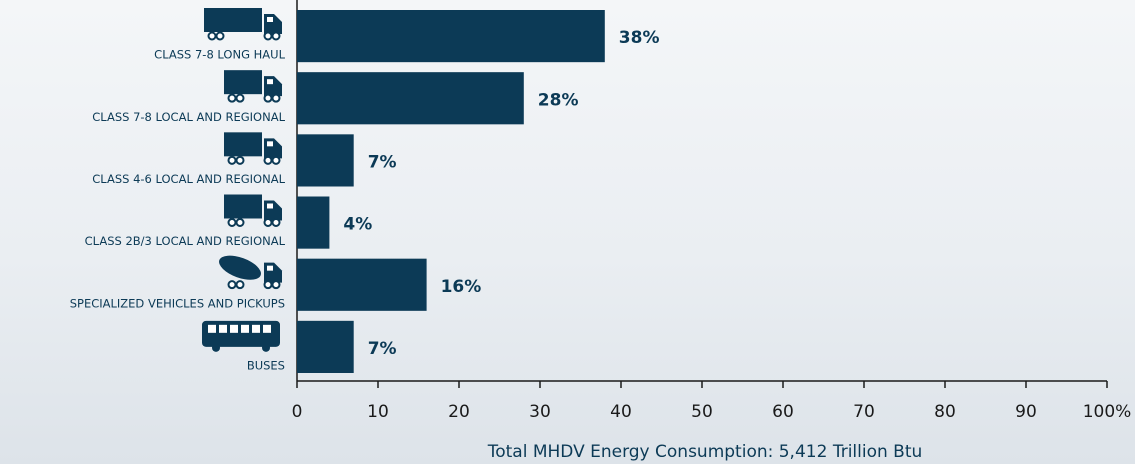  What do you see at coordinates (540, 412) in the screenshot?
I see `x-tick-label: 30` at bounding box center [540, 412].